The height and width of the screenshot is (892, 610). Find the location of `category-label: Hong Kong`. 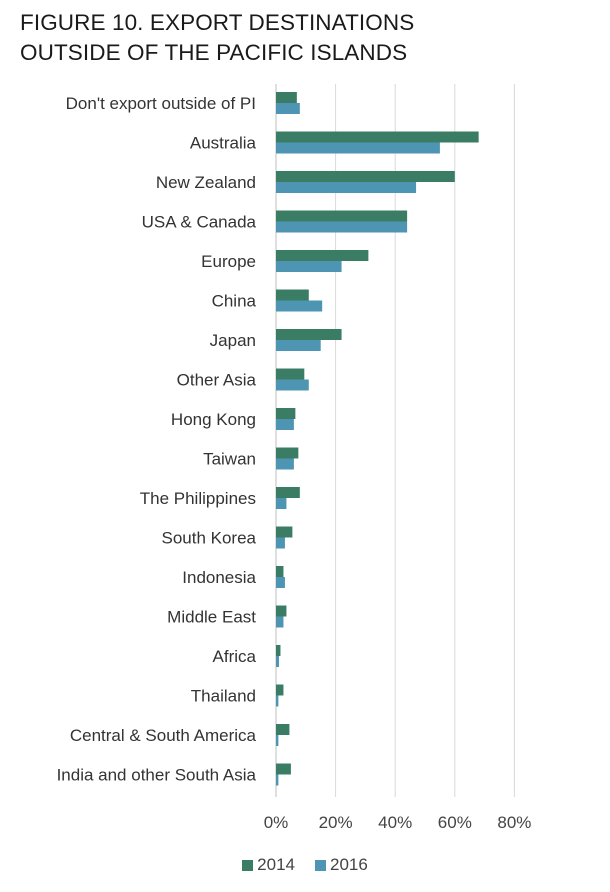

category-label: Hong Kong is located at coordinates (213, 419).